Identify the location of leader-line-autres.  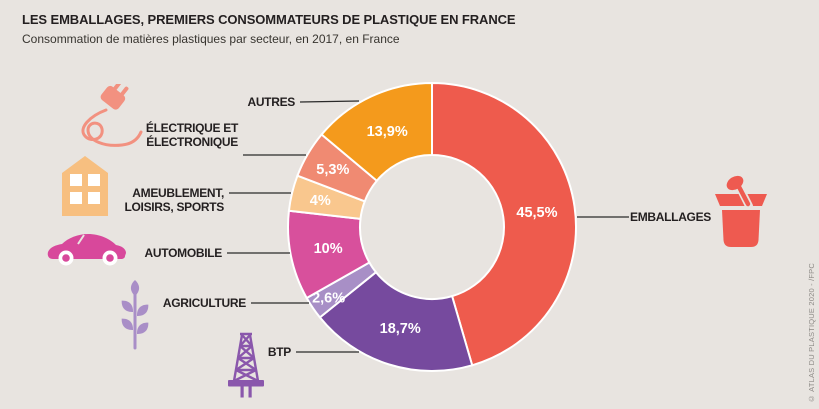
(329, 101).